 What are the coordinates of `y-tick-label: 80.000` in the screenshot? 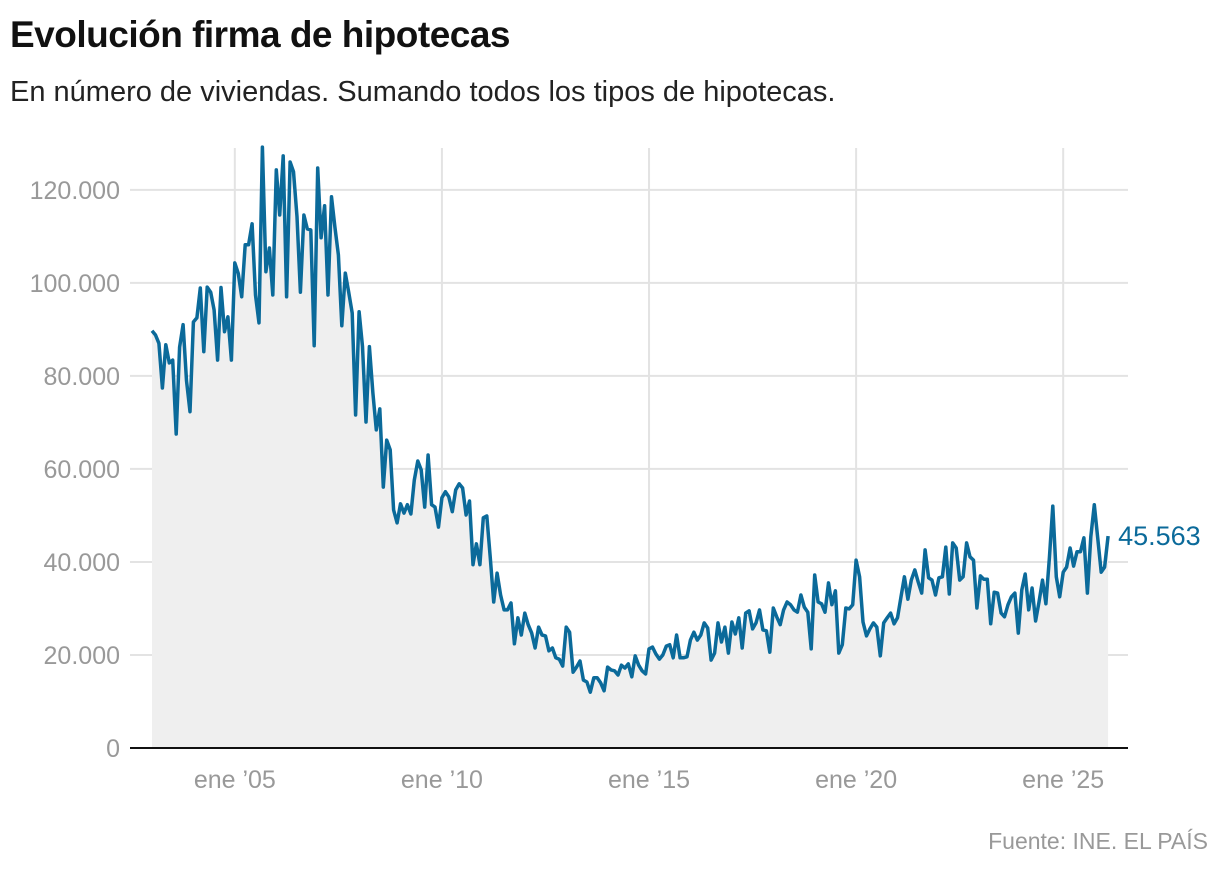 It's located at (82, 377).